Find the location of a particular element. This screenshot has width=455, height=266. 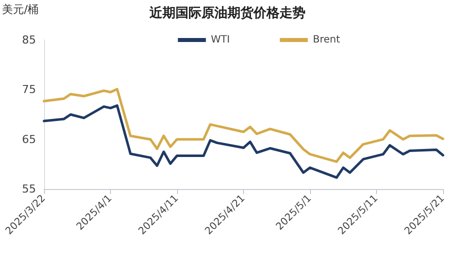

legend-label: WTI is located at coordinates (220, 40).